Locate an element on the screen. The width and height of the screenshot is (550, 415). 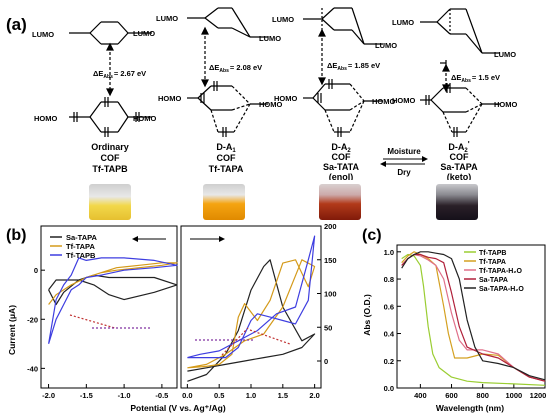
column-ordinary is located at coordinates (110, 77).